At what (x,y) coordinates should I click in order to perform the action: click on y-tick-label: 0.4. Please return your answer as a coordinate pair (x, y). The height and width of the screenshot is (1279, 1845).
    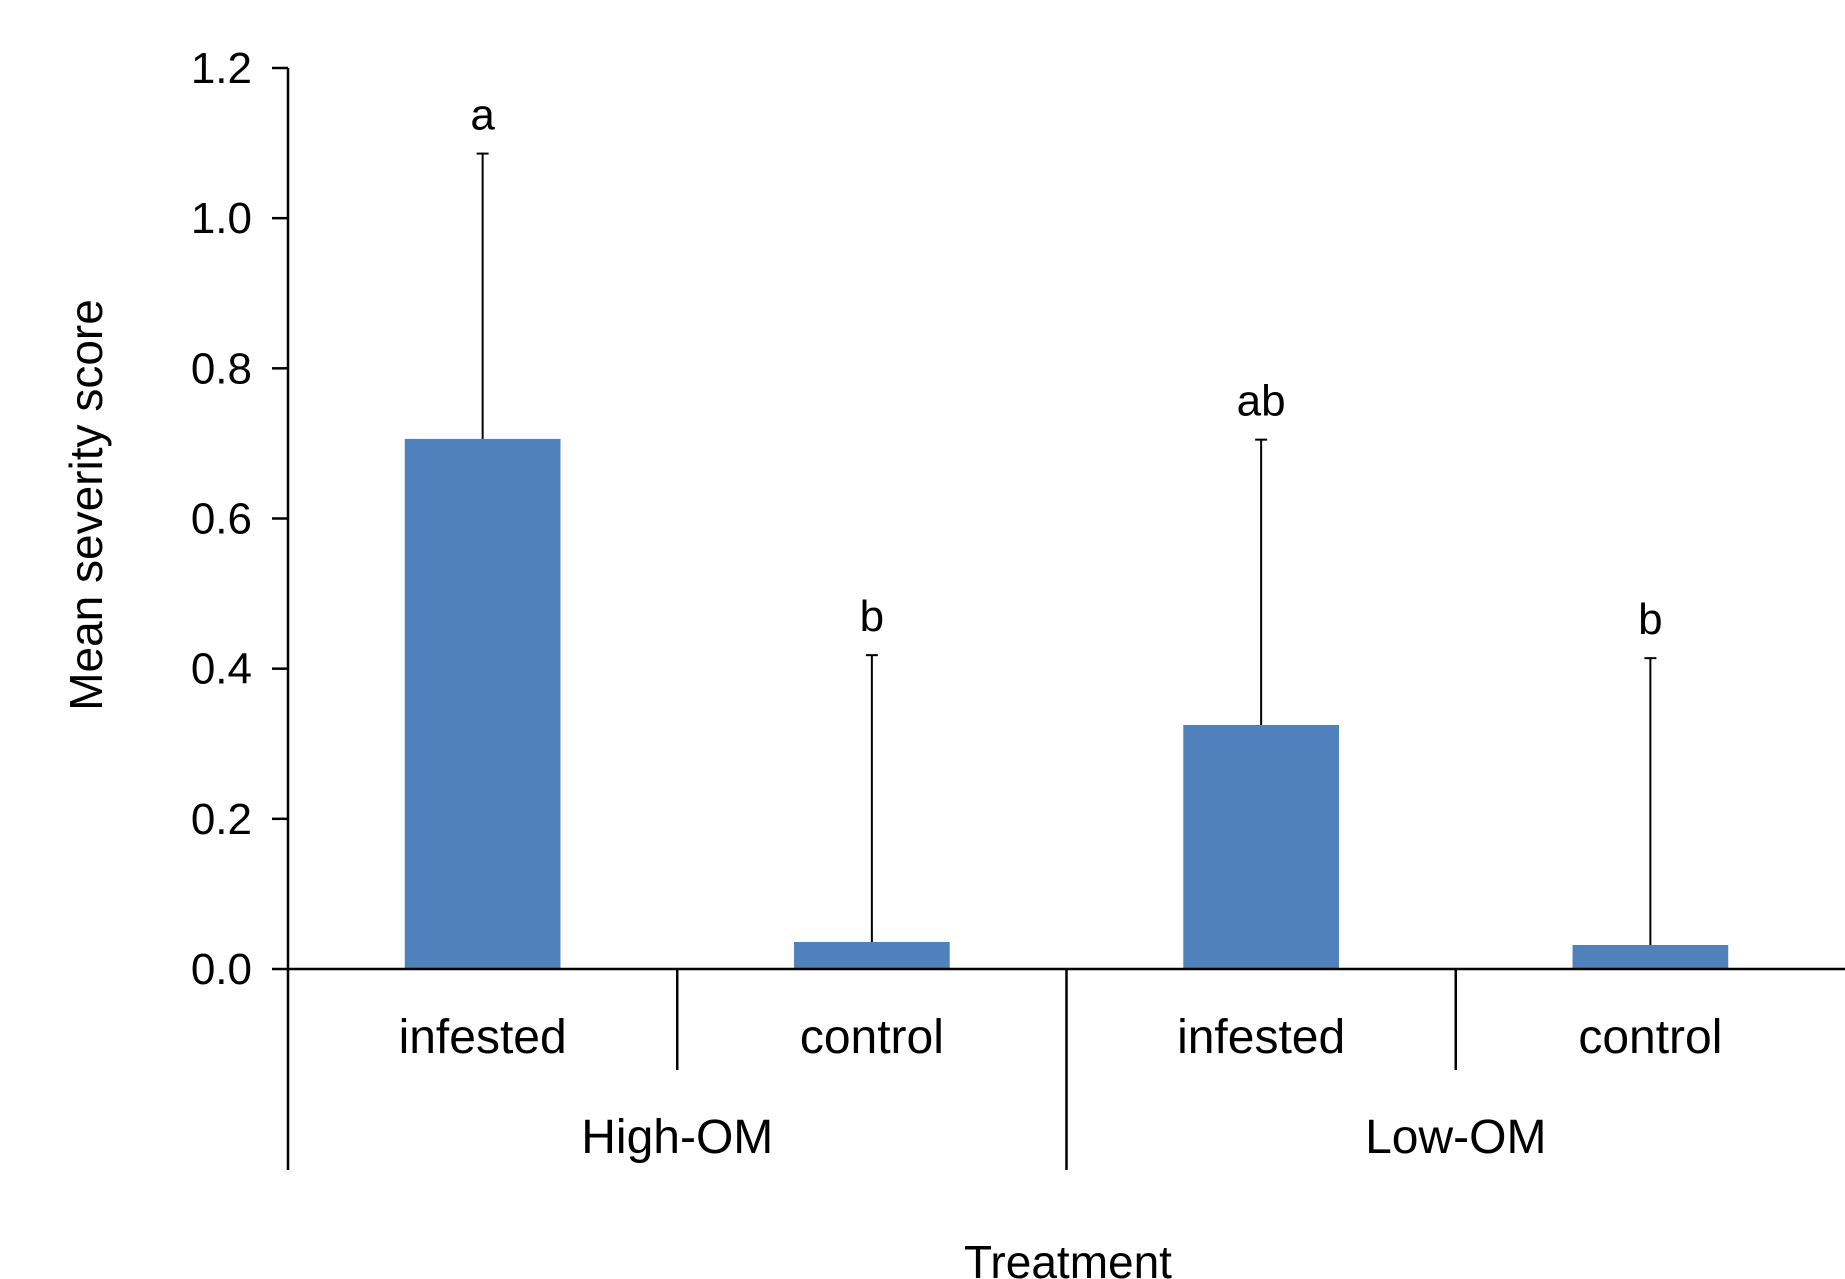
    Looking at the image, I should click on (221, 669).